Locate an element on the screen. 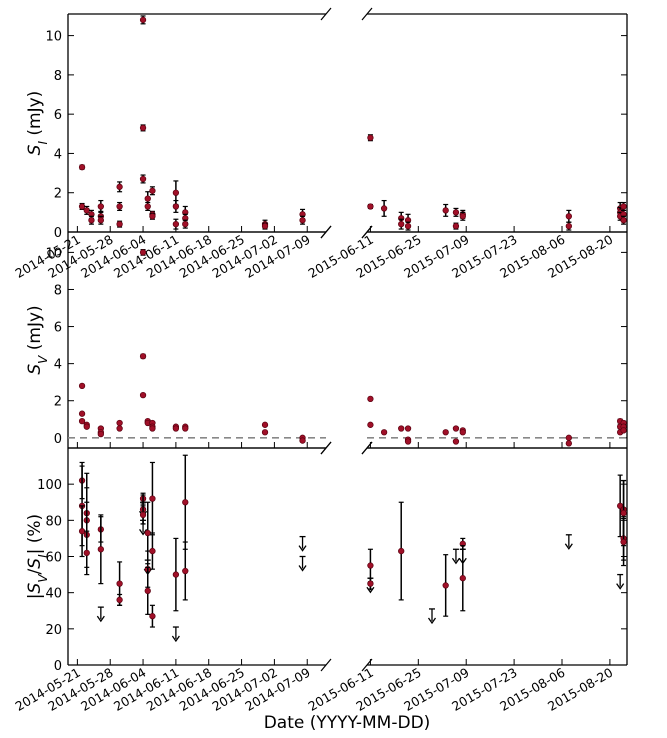 This screenshot has height=738, width=667. y-tick-label: 80 is located at coordinates (53, 521).